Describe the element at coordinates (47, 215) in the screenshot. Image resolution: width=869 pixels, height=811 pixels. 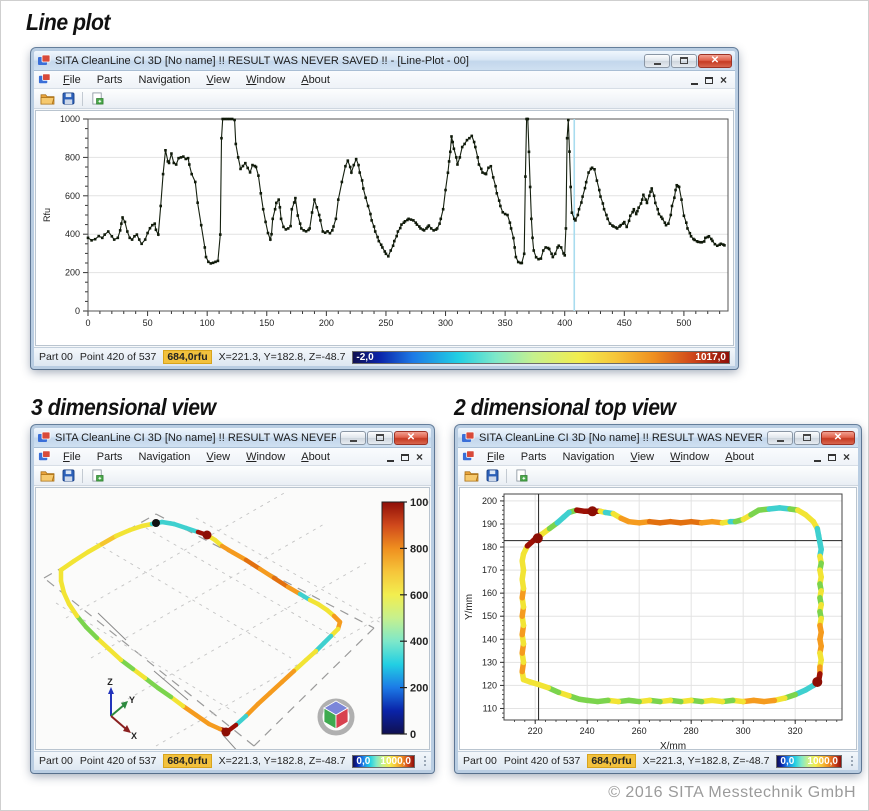
I see `svg-text: Rfu` at that location.